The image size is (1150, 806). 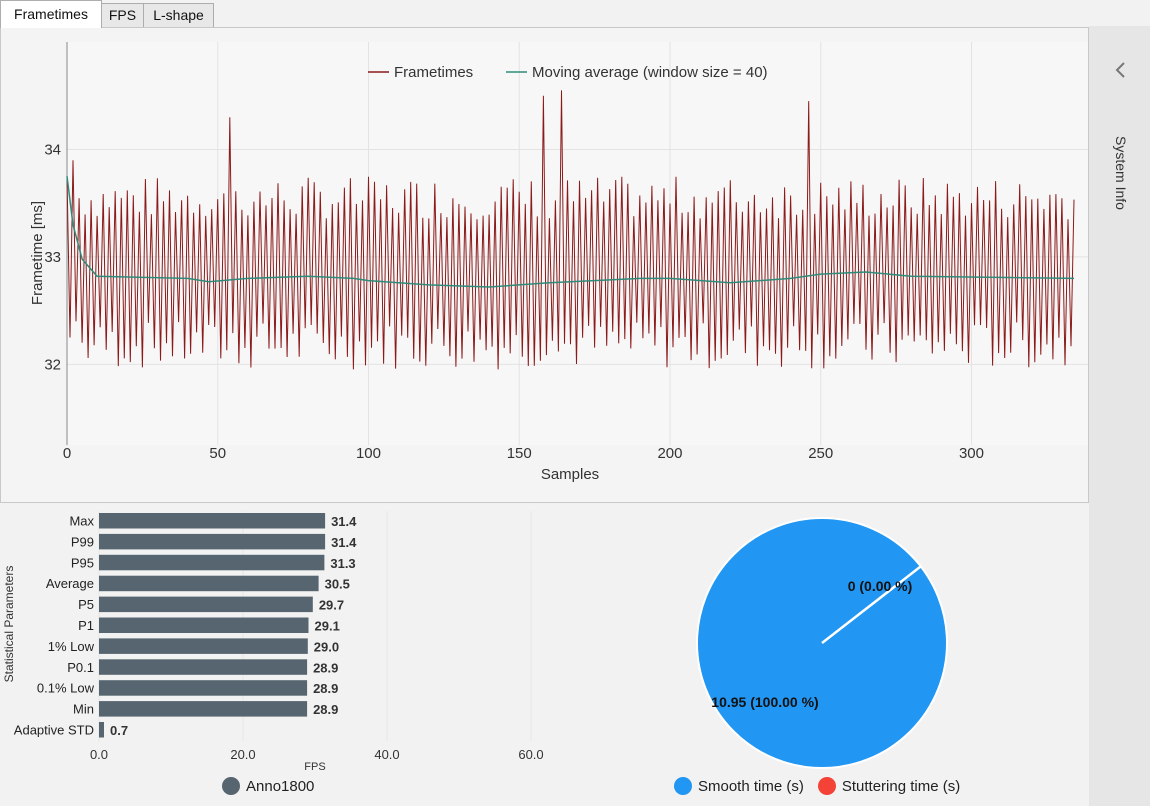 I want to click on category-label: Min, so click(x=83, y=709).